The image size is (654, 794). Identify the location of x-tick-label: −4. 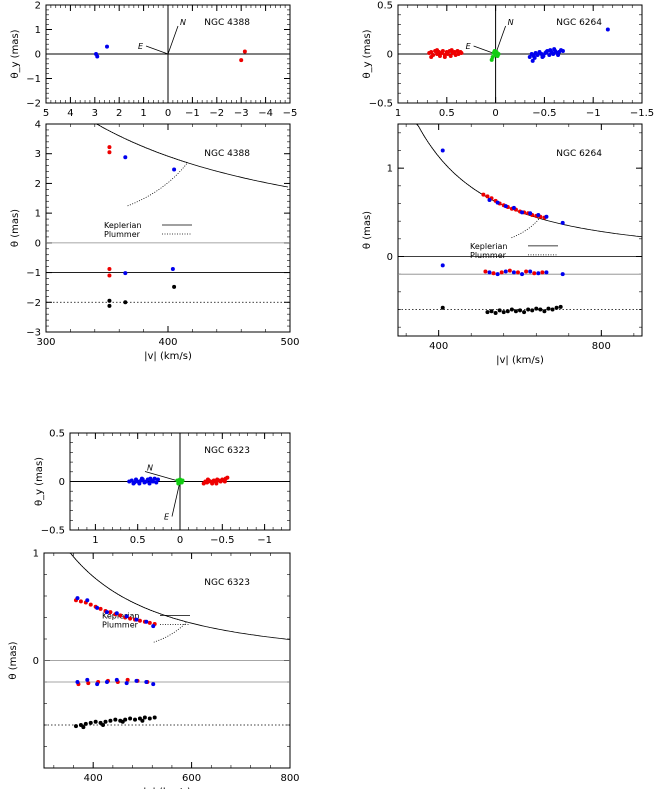
(265, 113).